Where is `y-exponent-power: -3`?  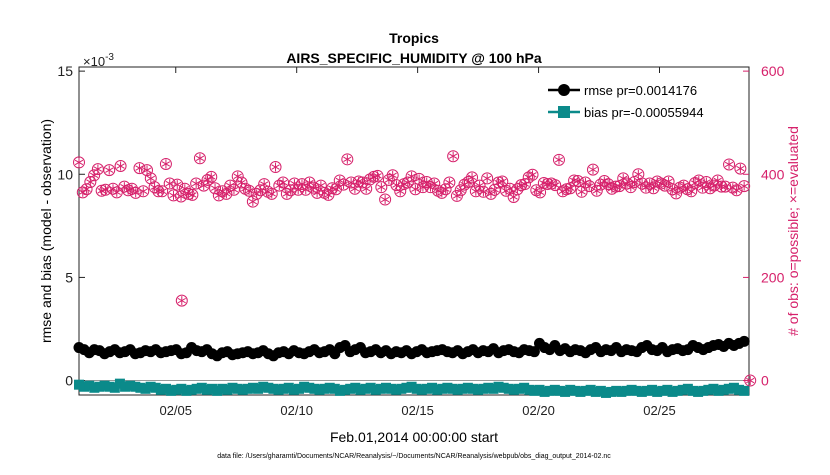 y-exponent-power: -3 is located at coordinates (109, 57).